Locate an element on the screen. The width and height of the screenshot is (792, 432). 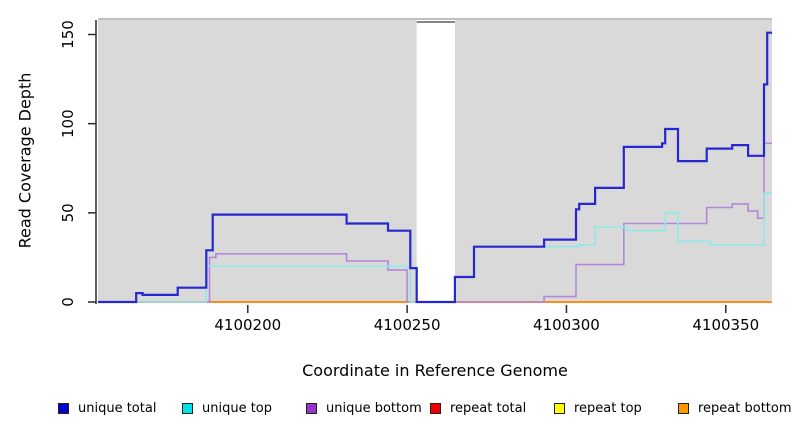
legend-swatch-repeat-total is located at coordinates (435, 408).